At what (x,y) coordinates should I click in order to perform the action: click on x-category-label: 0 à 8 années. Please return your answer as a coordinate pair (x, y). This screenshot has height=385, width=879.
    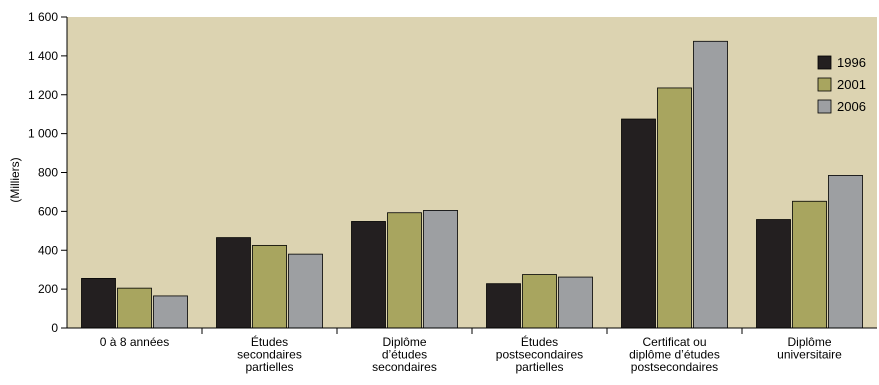
    Looking at the image, I should click on (134, 342).